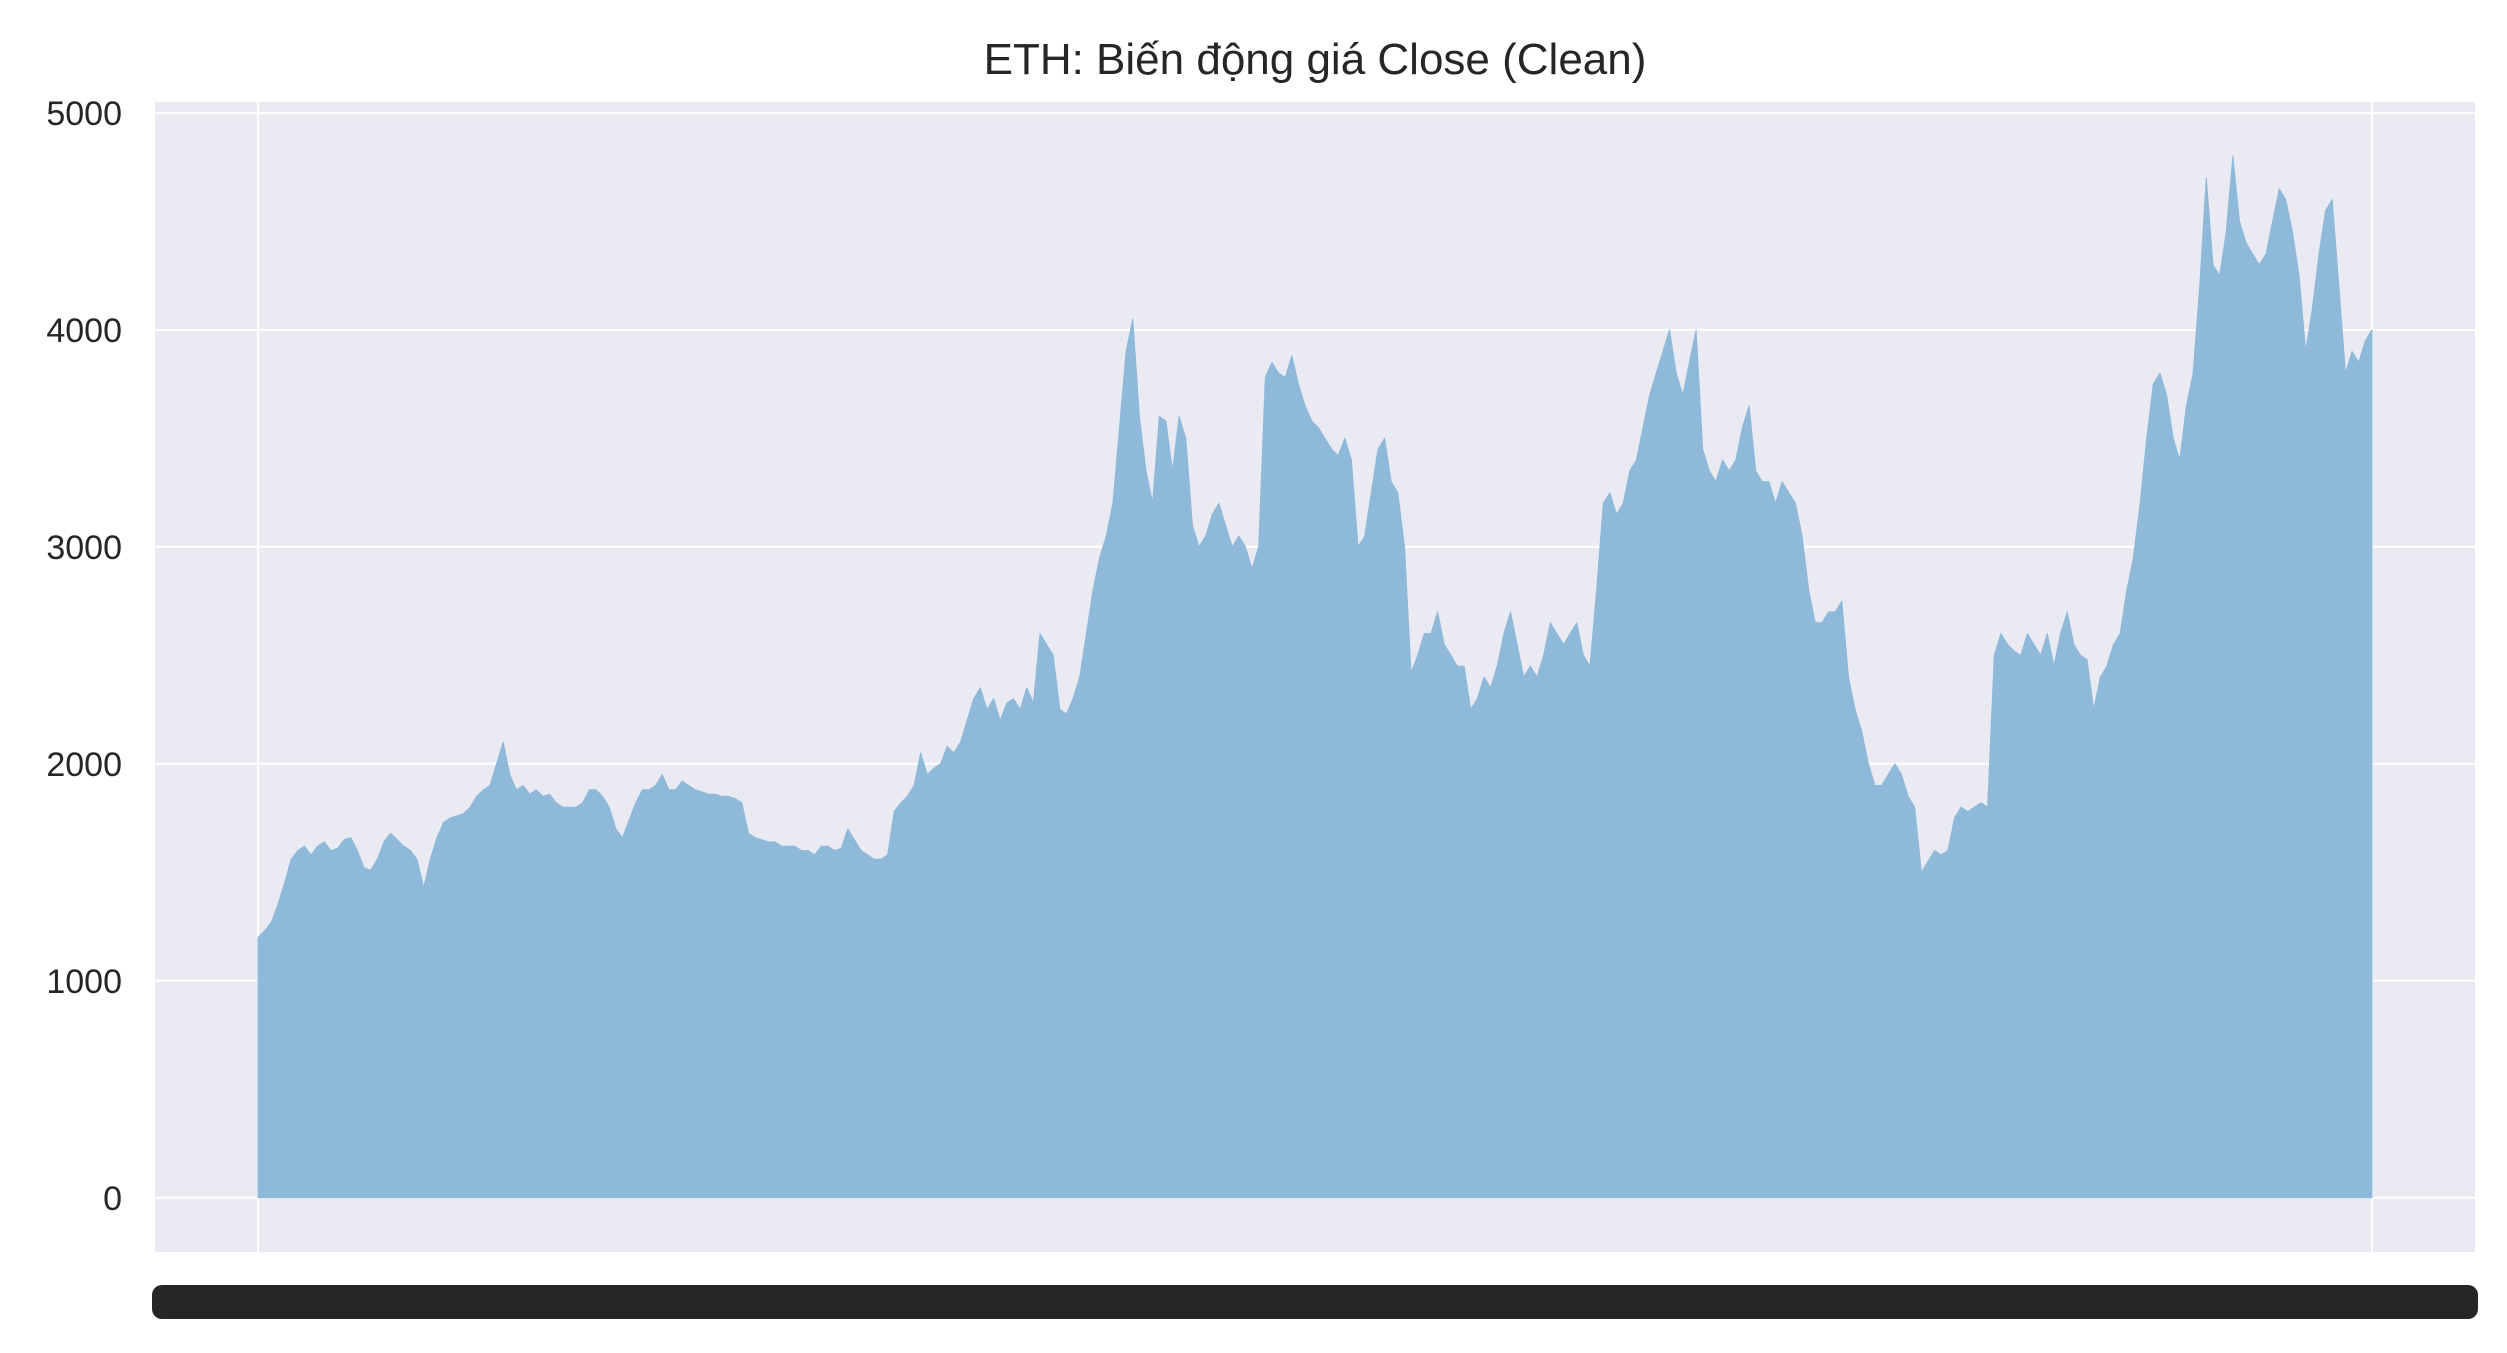 The width and height of the screenshot is (2507, 1353). What do you see at coordinates (84, 765) in the screenshot?
I see `y-tick-label: 2000` at bounding box center [84, 765].